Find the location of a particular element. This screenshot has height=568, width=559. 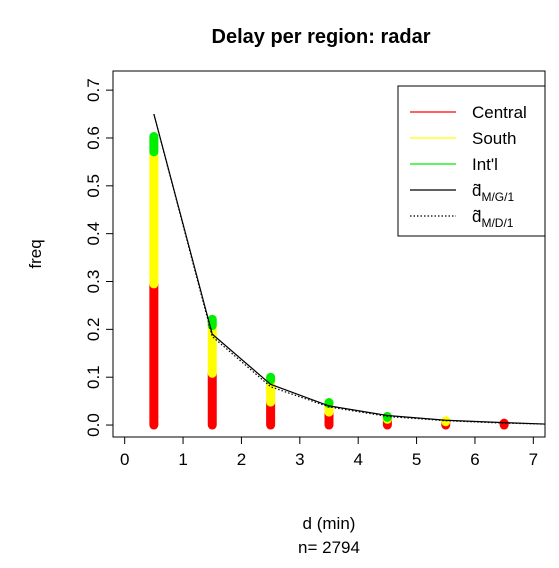

y-tick-label: 0.3 is located at coordinates (93, 282).